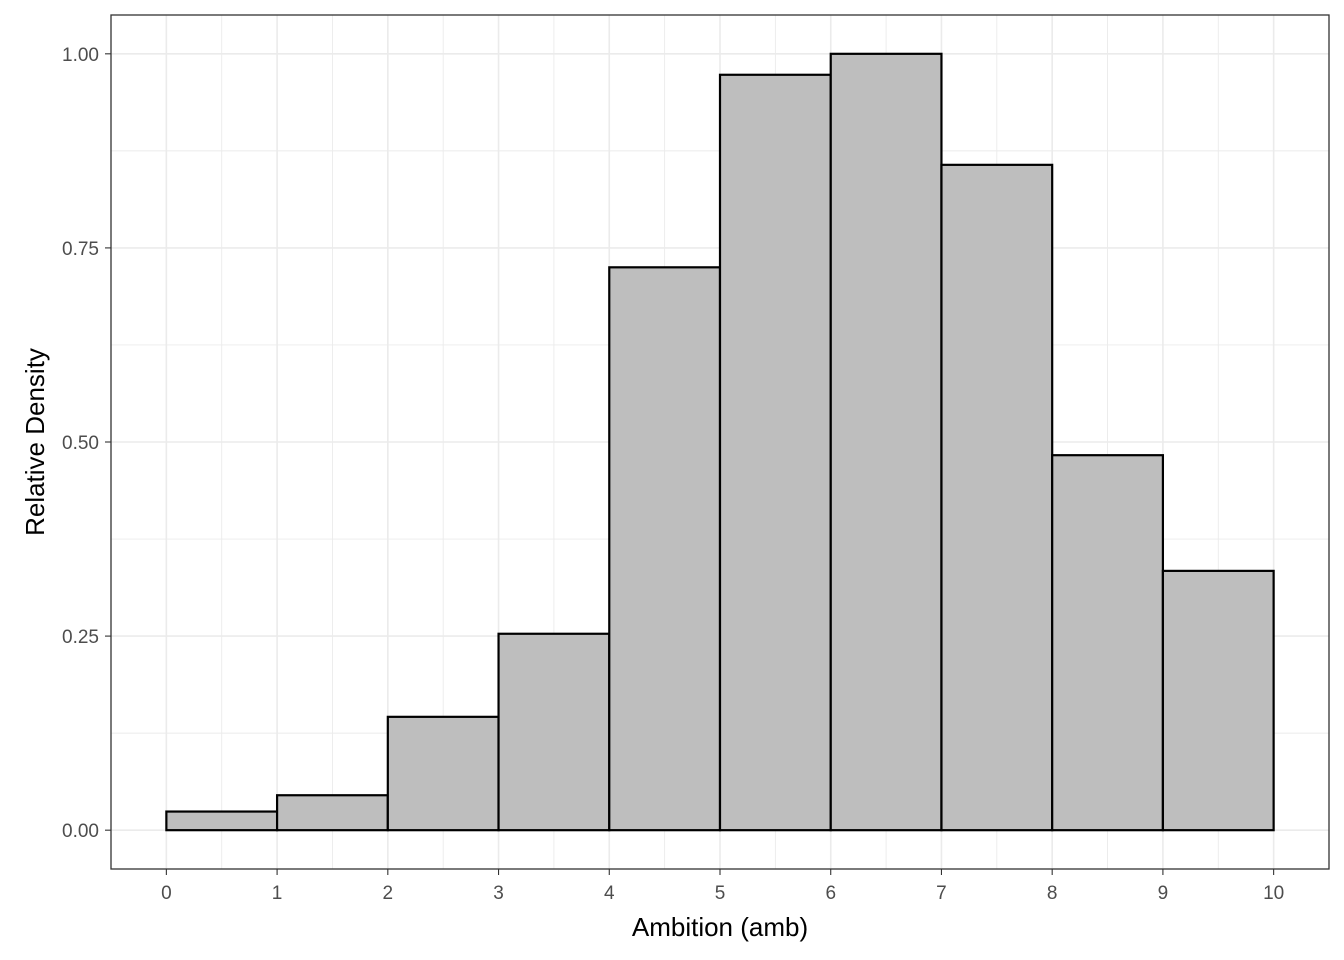  What do you see at coordinates (277, 893) in the screenshot?
I see `x-tick-label: 1` at bounding box center [277, 893].